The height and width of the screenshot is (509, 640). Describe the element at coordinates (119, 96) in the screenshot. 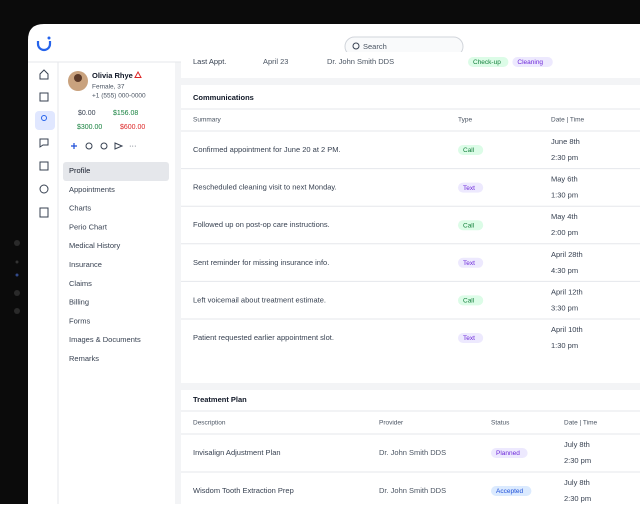

I see `patient-phone: +1 (555) 000-0000` at that location.